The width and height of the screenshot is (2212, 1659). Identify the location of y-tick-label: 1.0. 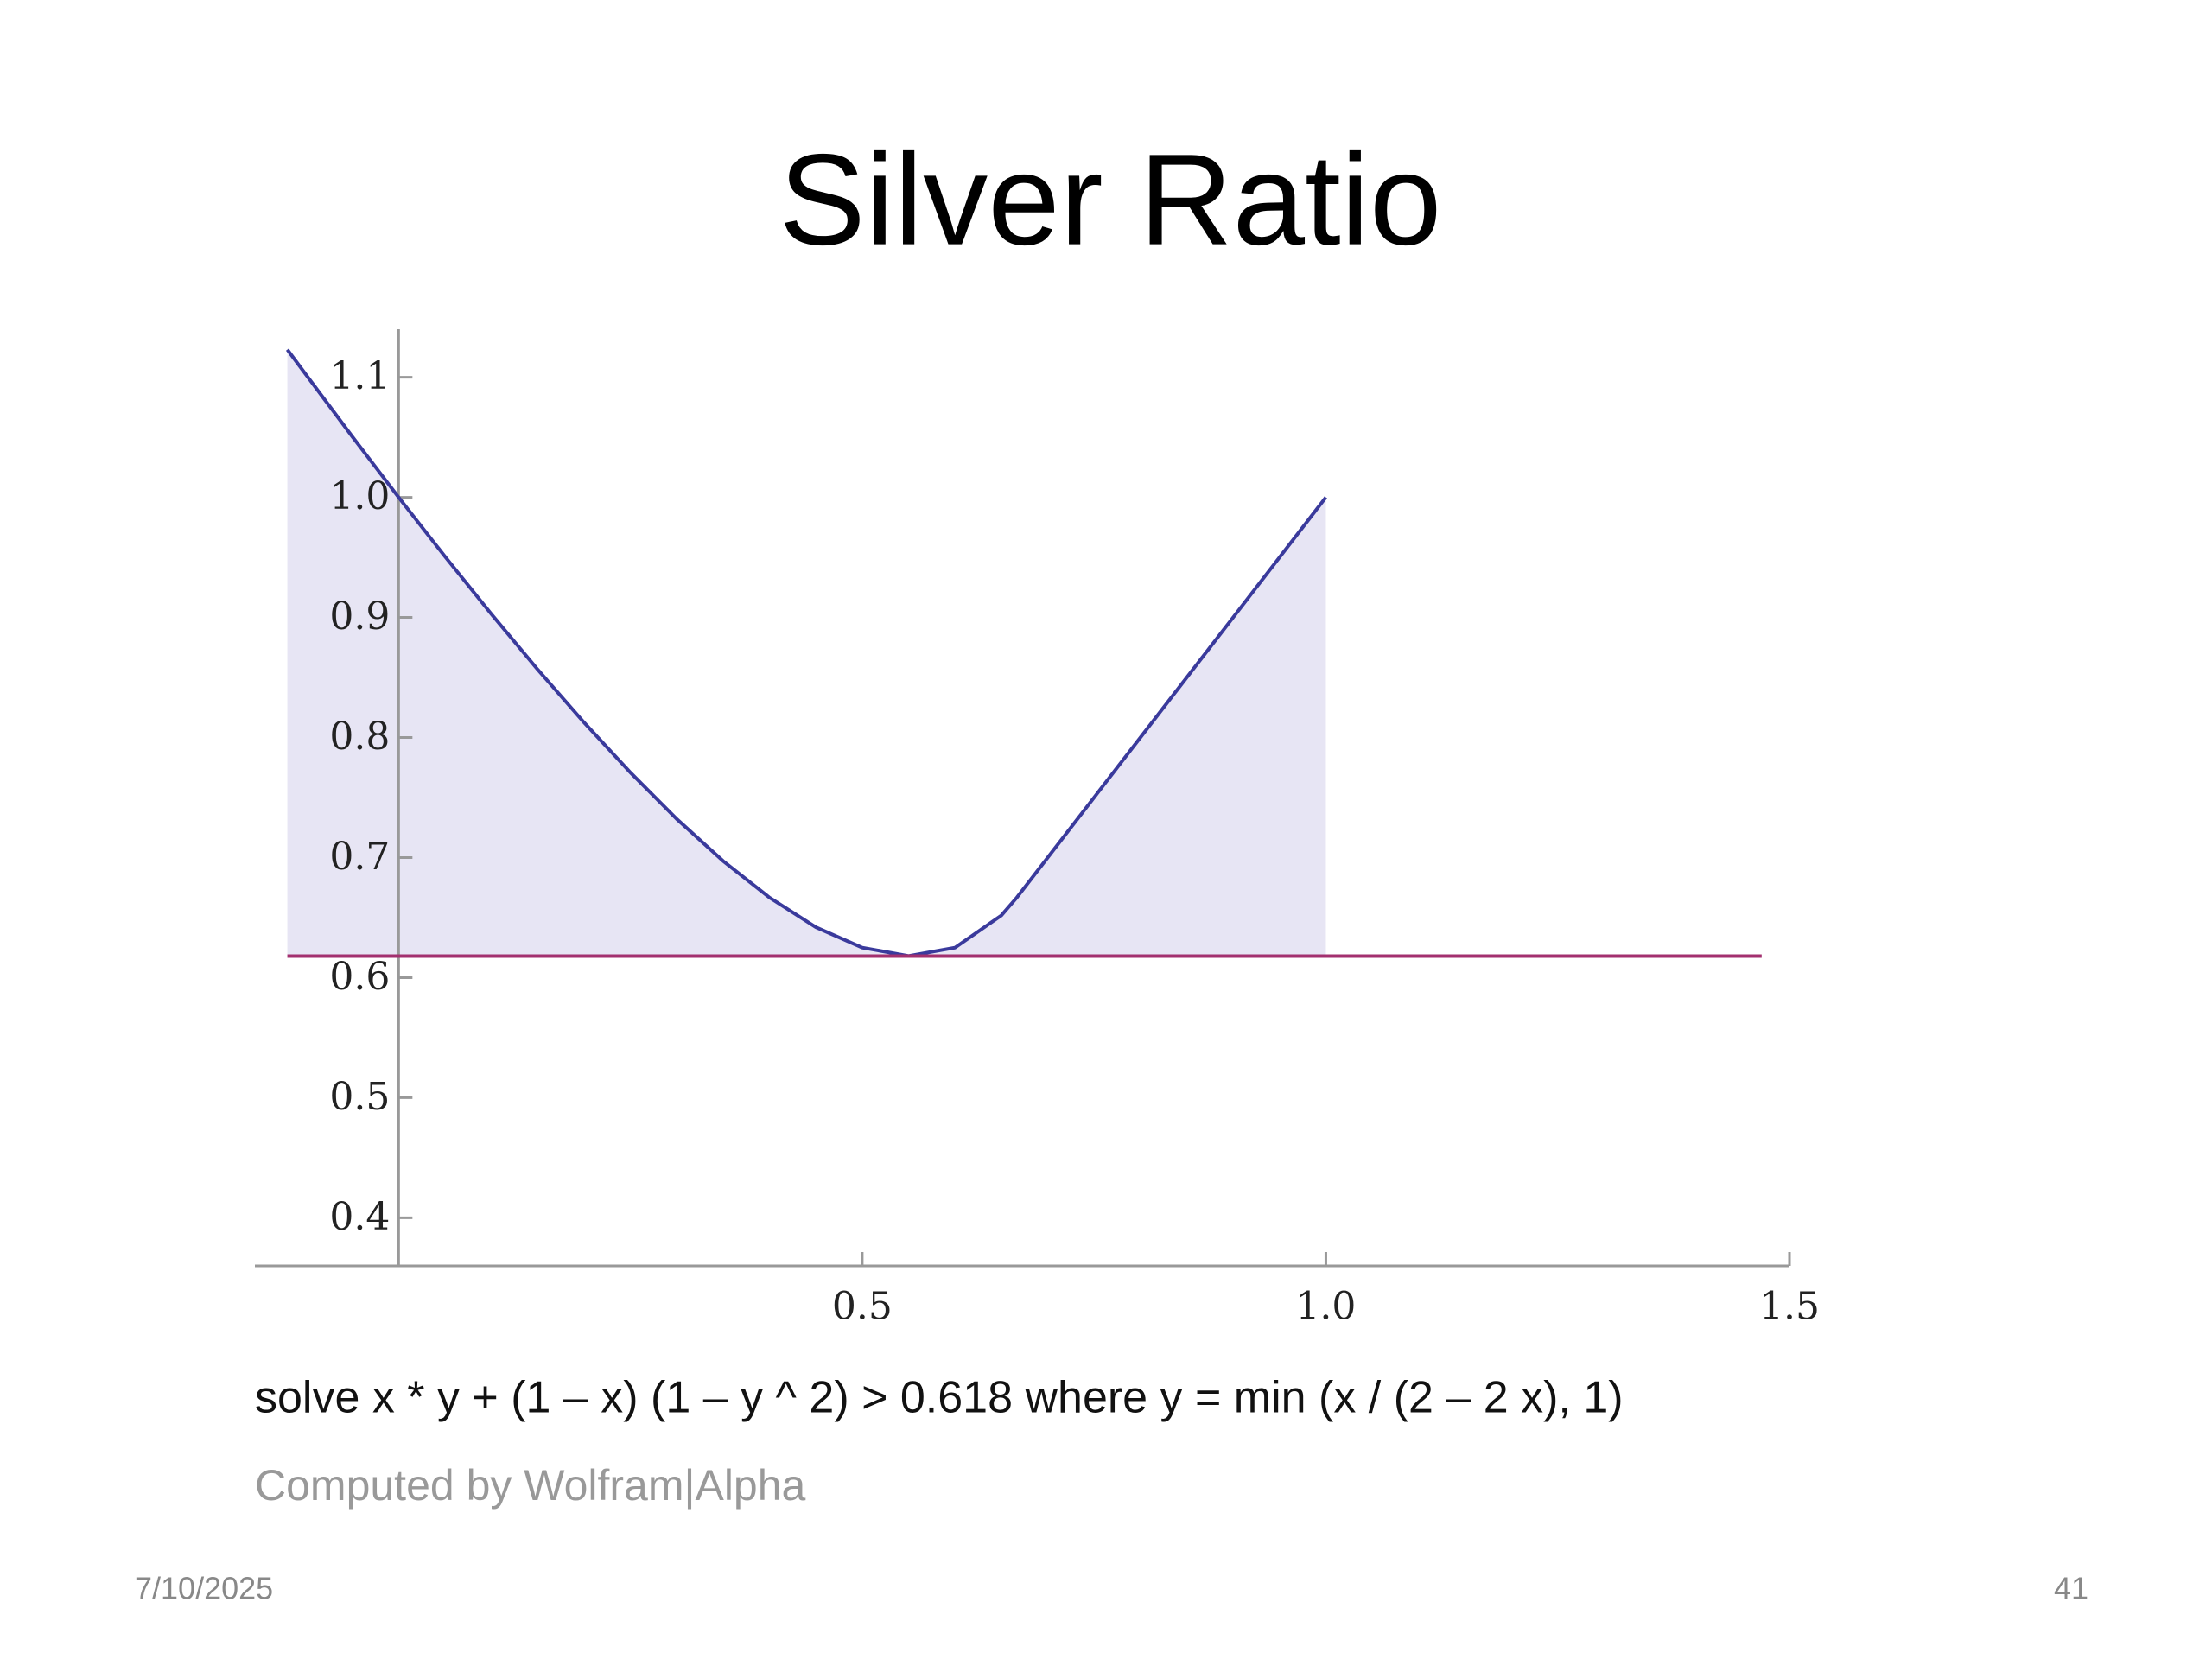
(359, 496).